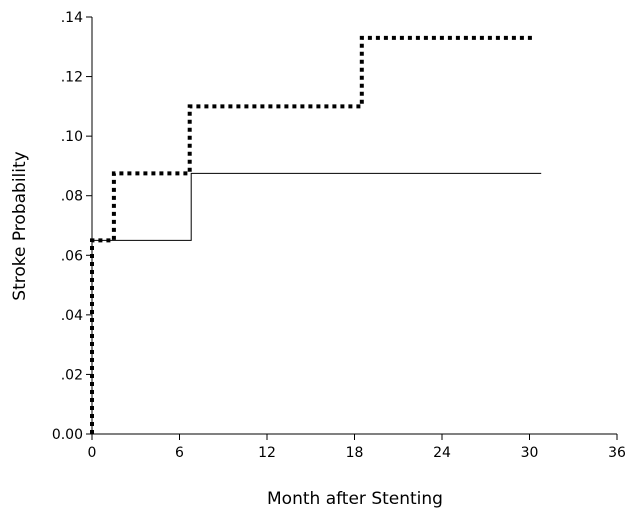  I want to click on y-tick-label: .04, so click(72, 316).